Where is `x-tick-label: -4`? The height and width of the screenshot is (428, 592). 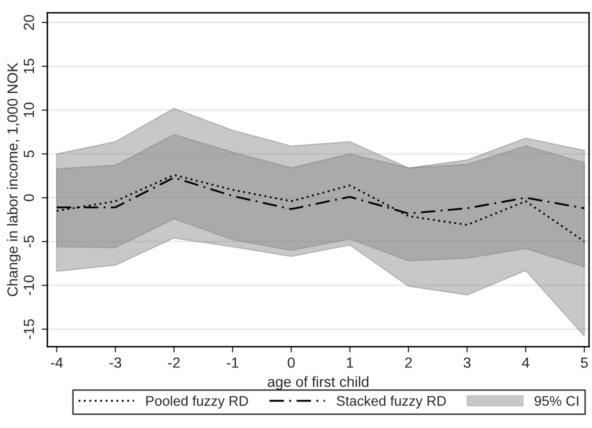
x-tick-label: -4 is located at coordinates (56, 363).